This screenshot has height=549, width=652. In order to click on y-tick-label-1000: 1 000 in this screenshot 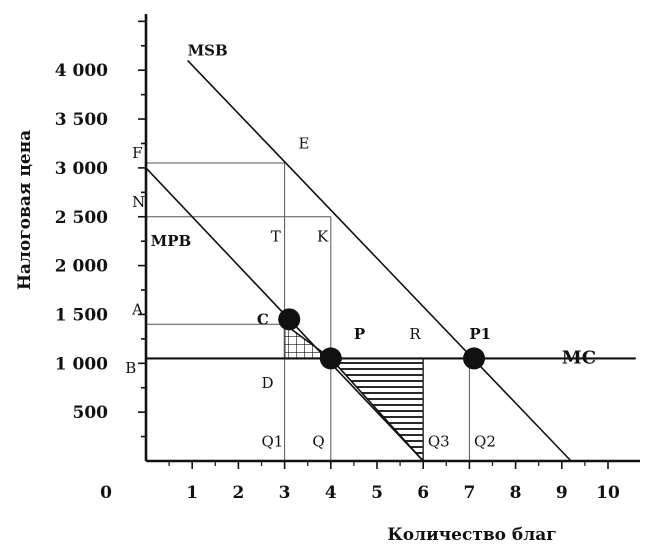, I will do `click(81, 364)`.